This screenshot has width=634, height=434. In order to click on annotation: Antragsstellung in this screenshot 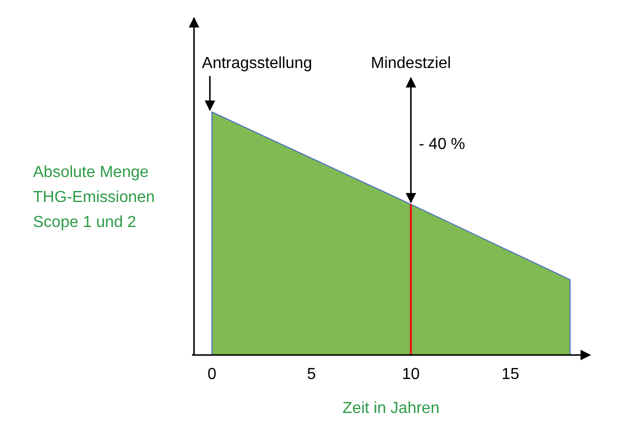, I will do `click(257, 63)`.